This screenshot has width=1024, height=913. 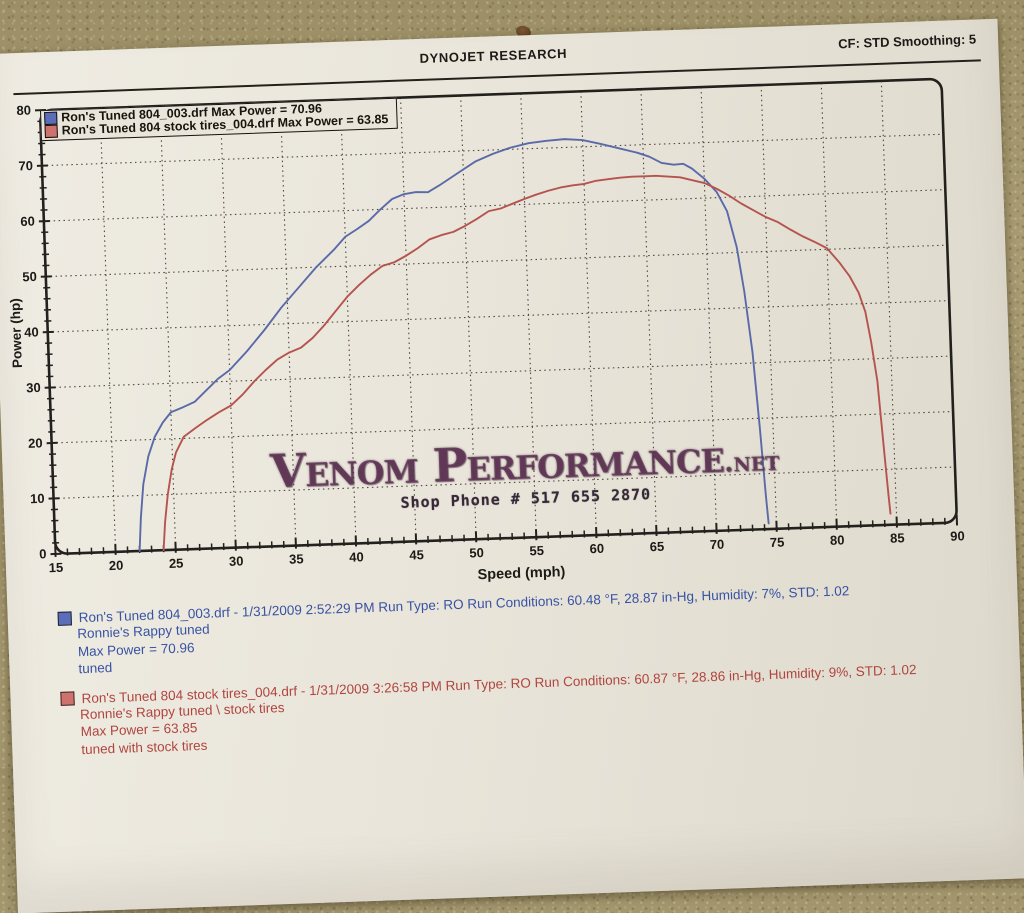 What do you see at coordinates (907, 42) in the screenshot?
I see `cf-smoothing-label: CF: STD Smoothing: 5` at bounding box center [907, 42].